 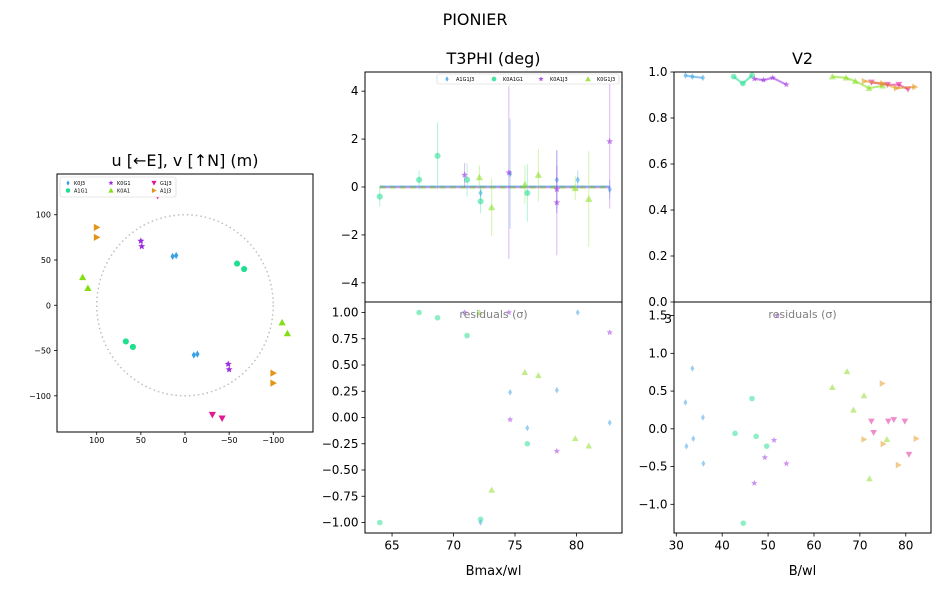 What do you see at coordinates (475, 19) in the screenshot?
I see `figure-title: PIONIER` at bounding box center [475, 19].